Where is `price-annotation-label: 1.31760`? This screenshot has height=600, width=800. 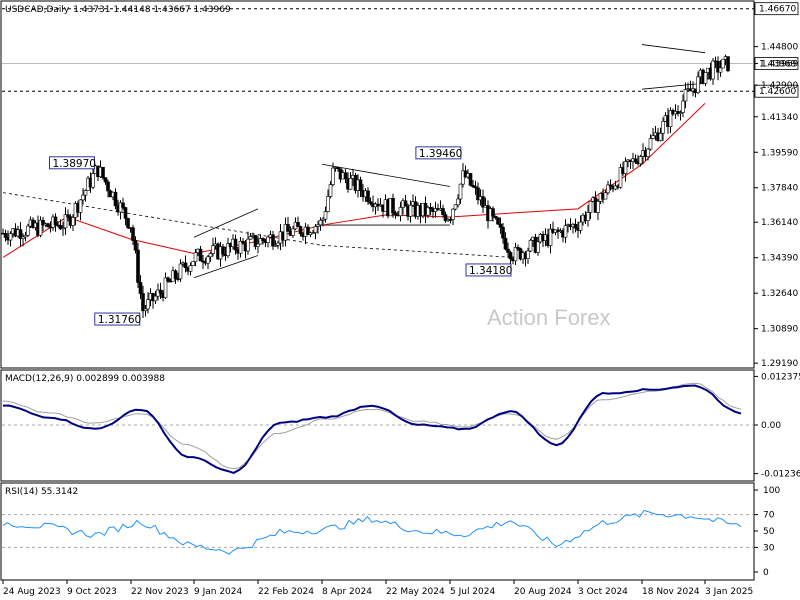
price-annotation-label: 1.31760 is located at coordinates (119, 320).